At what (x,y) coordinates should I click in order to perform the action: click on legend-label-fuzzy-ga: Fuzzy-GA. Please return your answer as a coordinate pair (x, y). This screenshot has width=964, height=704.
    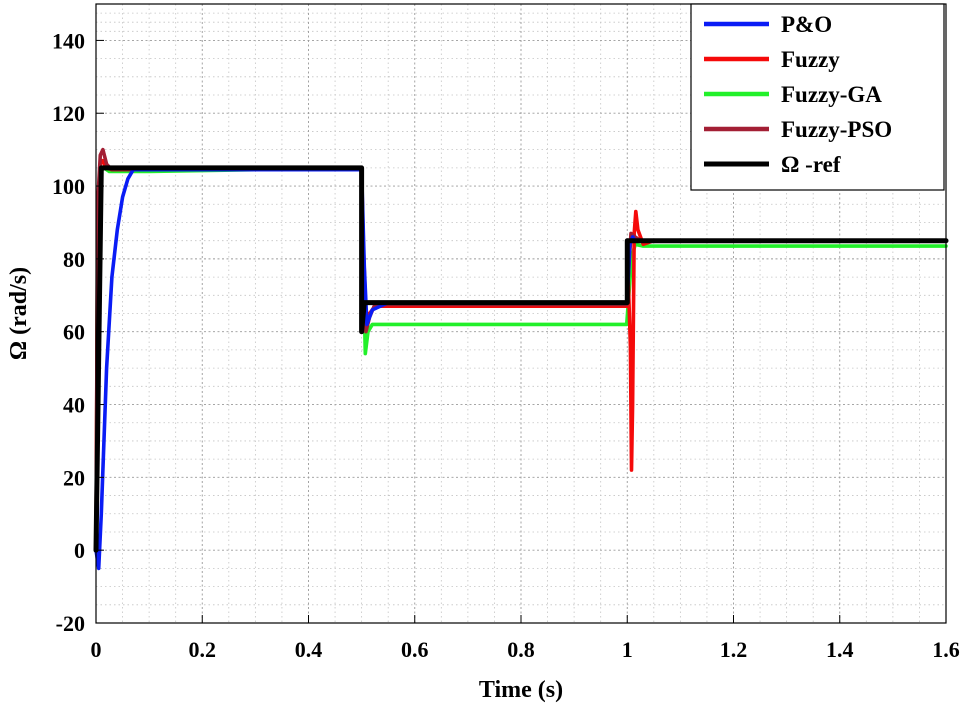
    Looking at the image, I should click on (831, 94).